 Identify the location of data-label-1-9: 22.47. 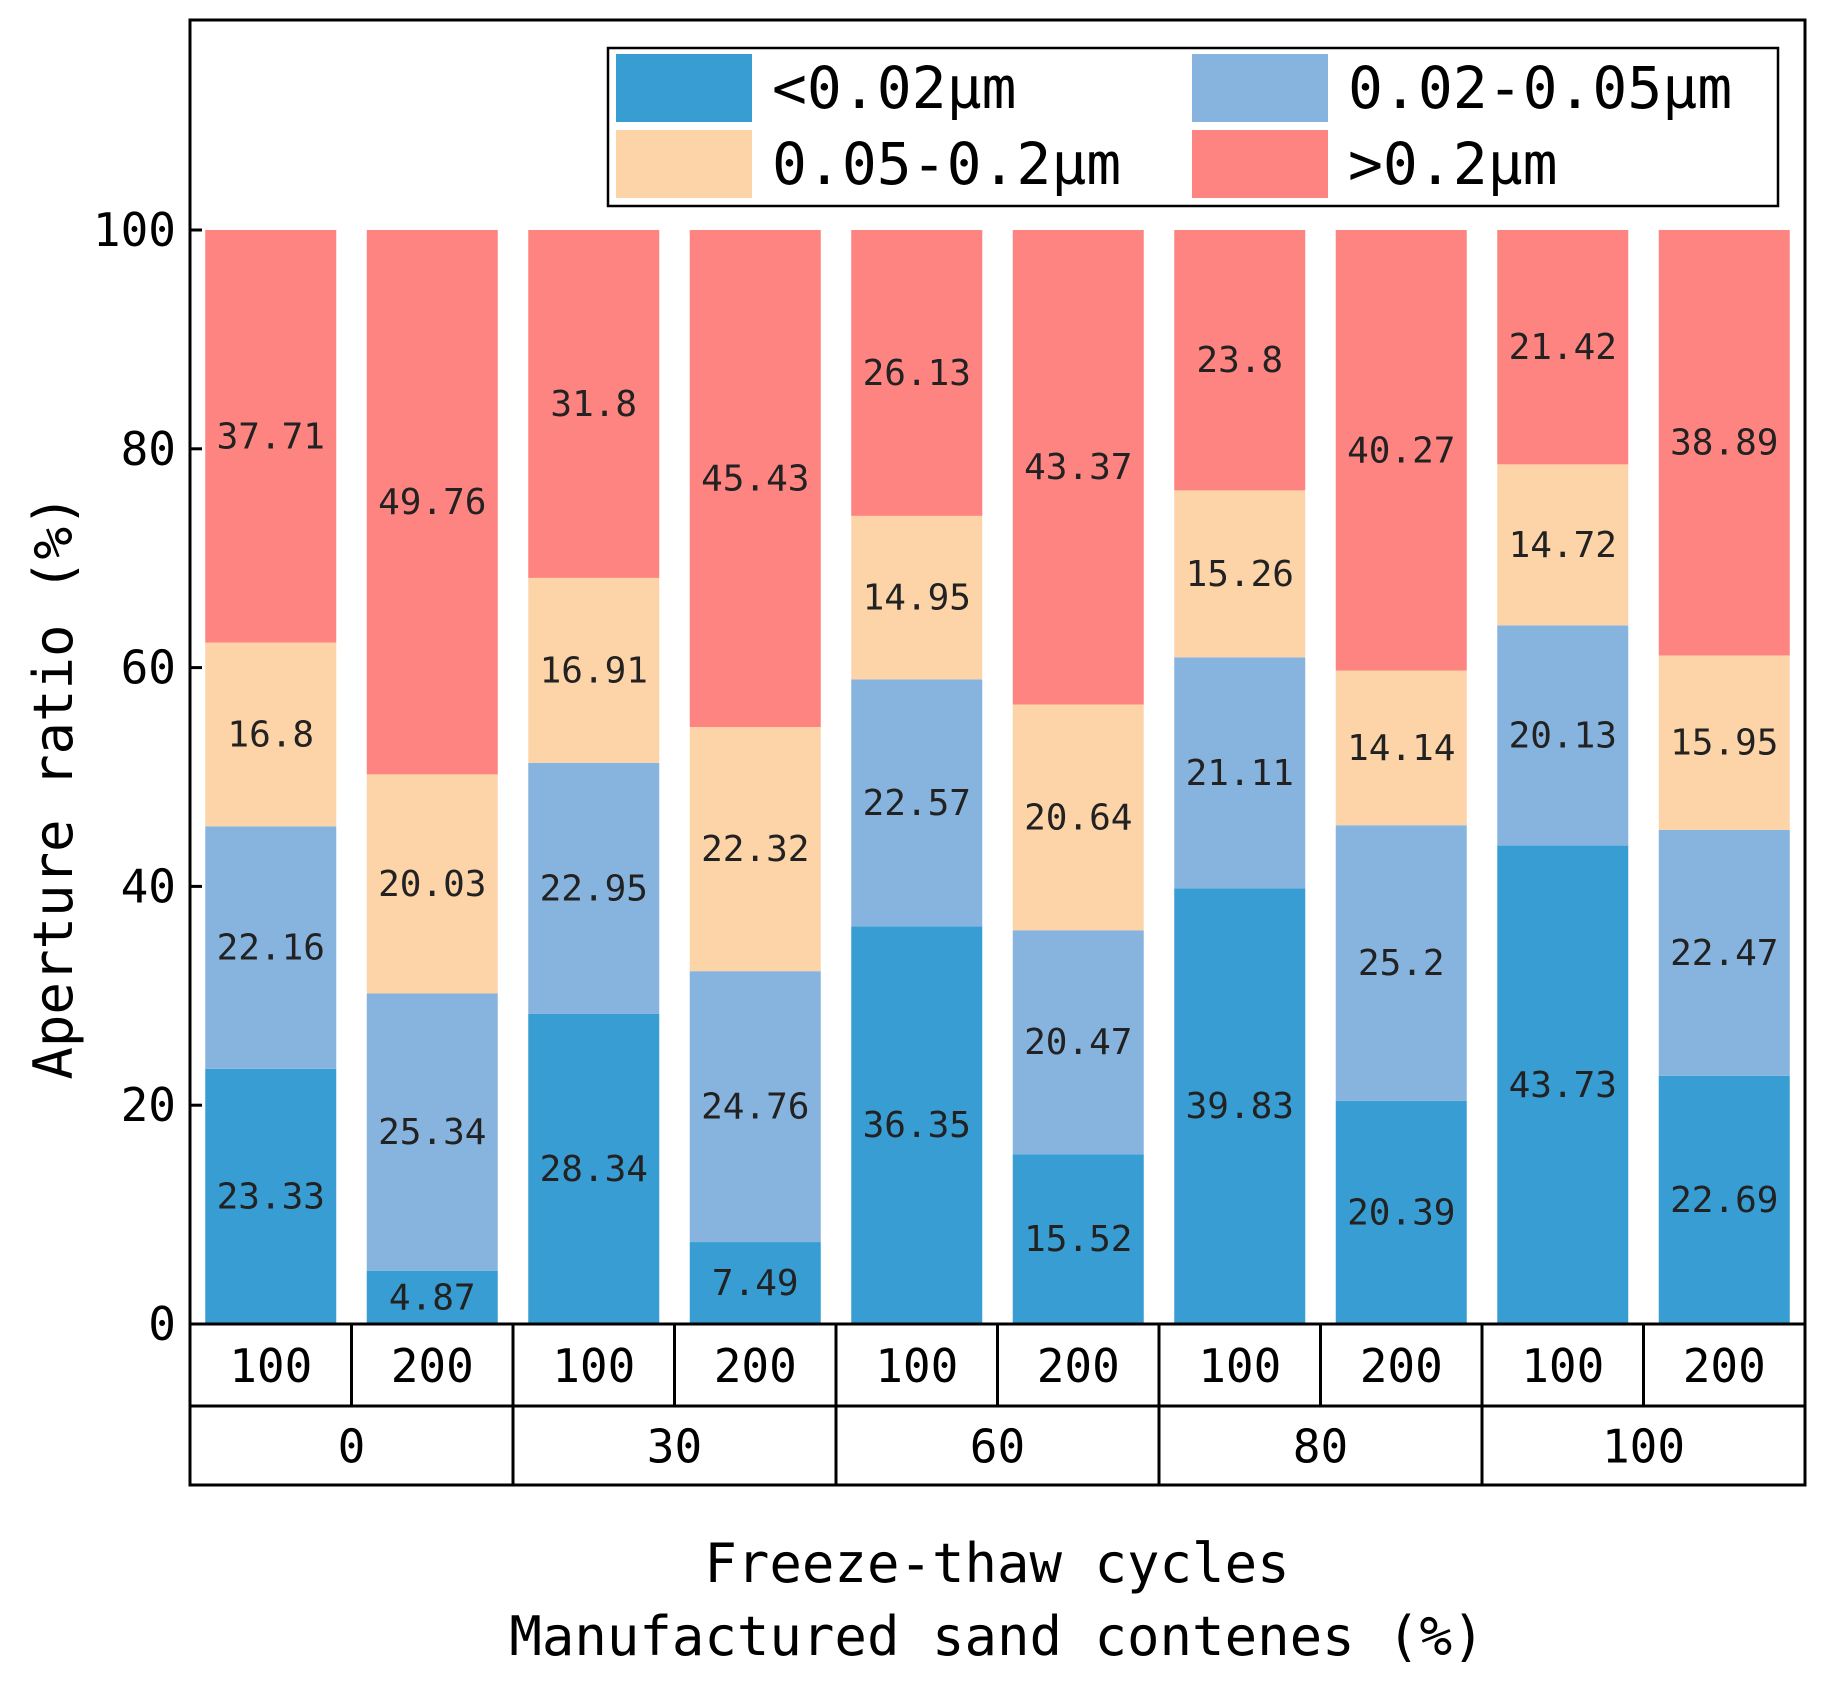
(1724, 953).